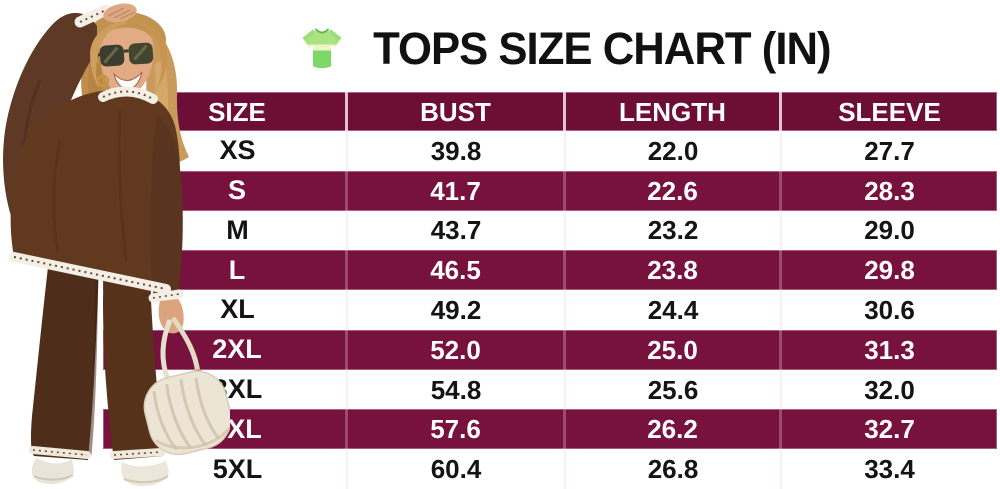 The image size is (1000, 489). I want to click on table-row-s: S 41.7 22.6 28.3, so click(550, 190).